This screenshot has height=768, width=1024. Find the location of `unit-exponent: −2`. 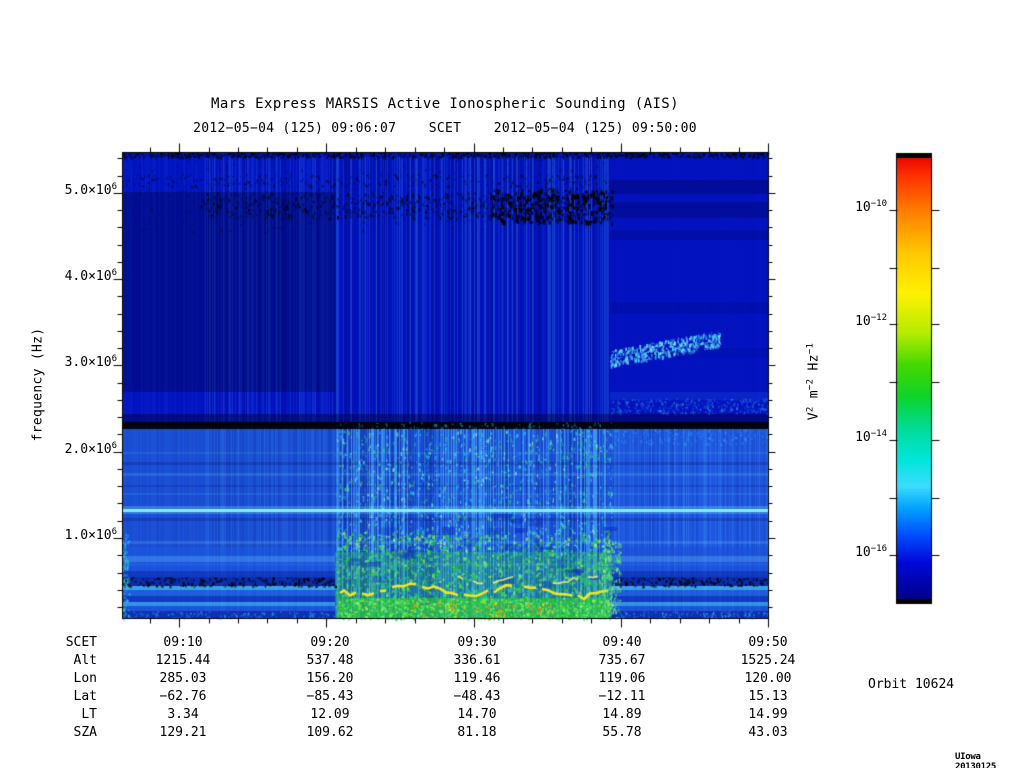

unit-exponent: −2 is located at coordinates (810, 384).